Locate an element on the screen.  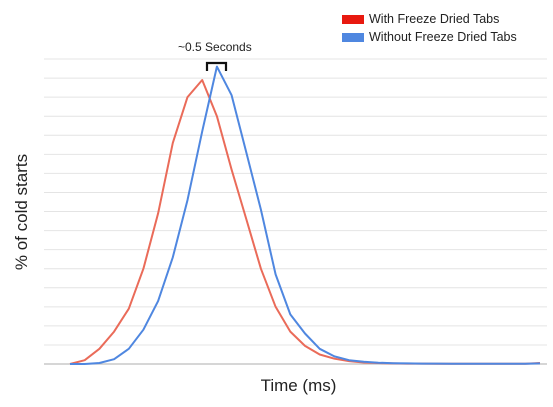
legend-label-without: Without Freeze Dried Tabs is located at coordinates (443, 37).